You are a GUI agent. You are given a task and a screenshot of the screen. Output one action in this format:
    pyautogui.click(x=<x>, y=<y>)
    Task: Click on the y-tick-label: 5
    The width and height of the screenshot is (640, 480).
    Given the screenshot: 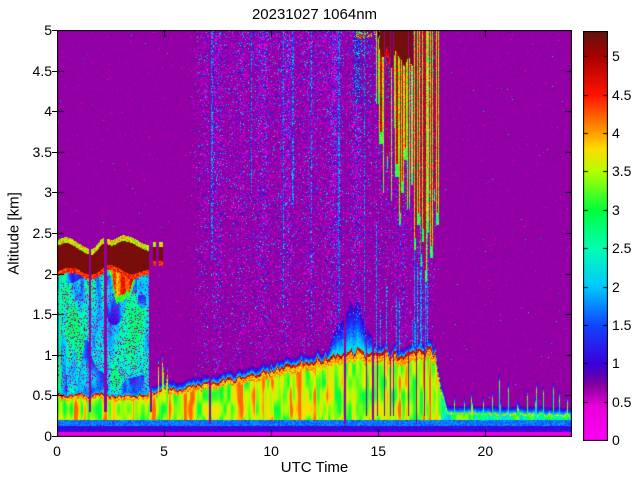 What is the action you would take?
    pyautogui.click(x=48, y=30)
    